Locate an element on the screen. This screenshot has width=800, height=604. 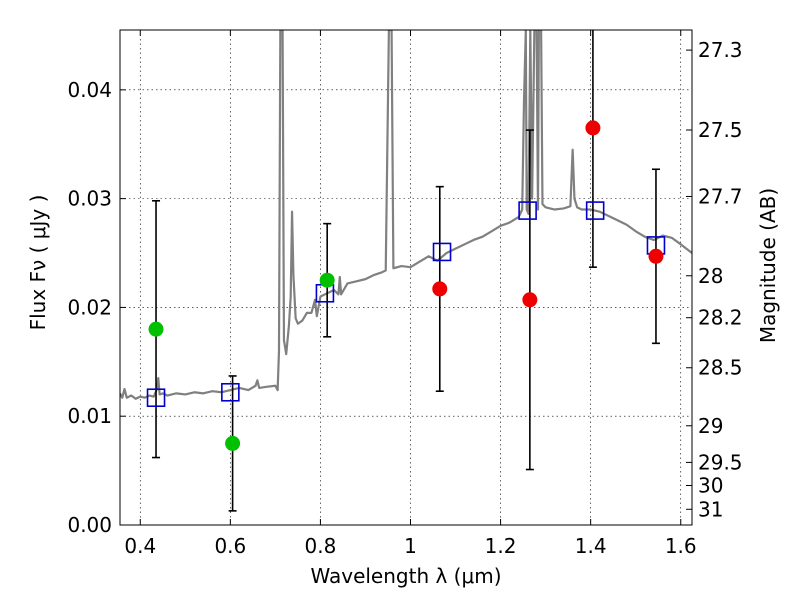
x-tick-label: 0.8 is located at coordinates (321, 546).